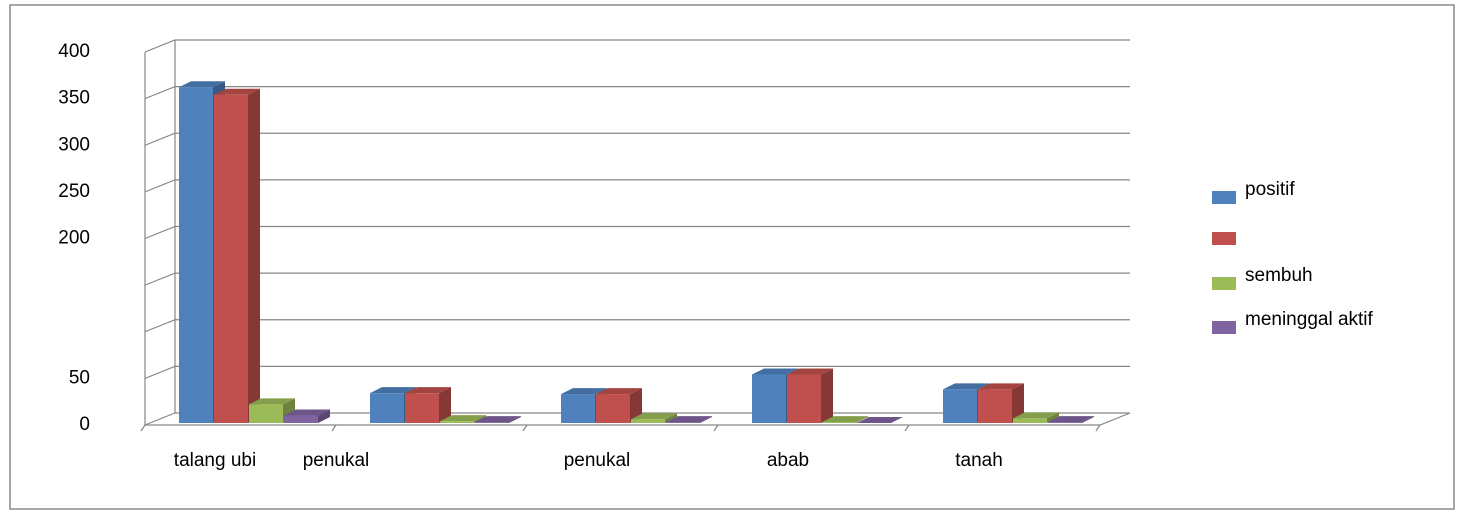  I want to click on y-tick-label: 300, so click(74, 144).